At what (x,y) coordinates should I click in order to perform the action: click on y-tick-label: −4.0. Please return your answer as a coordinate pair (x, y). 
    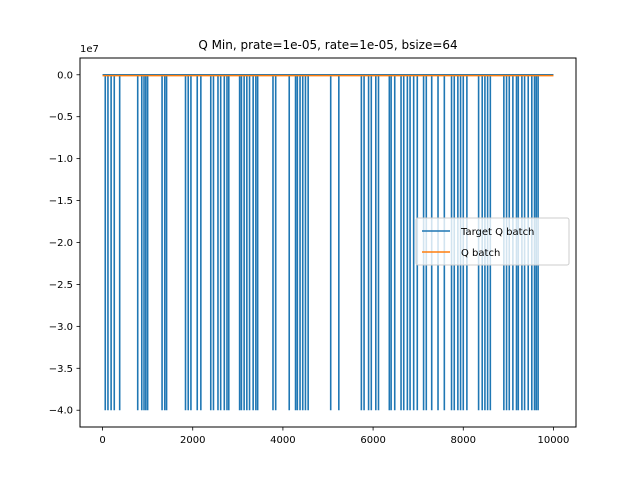
    Looking at the image, I should click on (61, 411).